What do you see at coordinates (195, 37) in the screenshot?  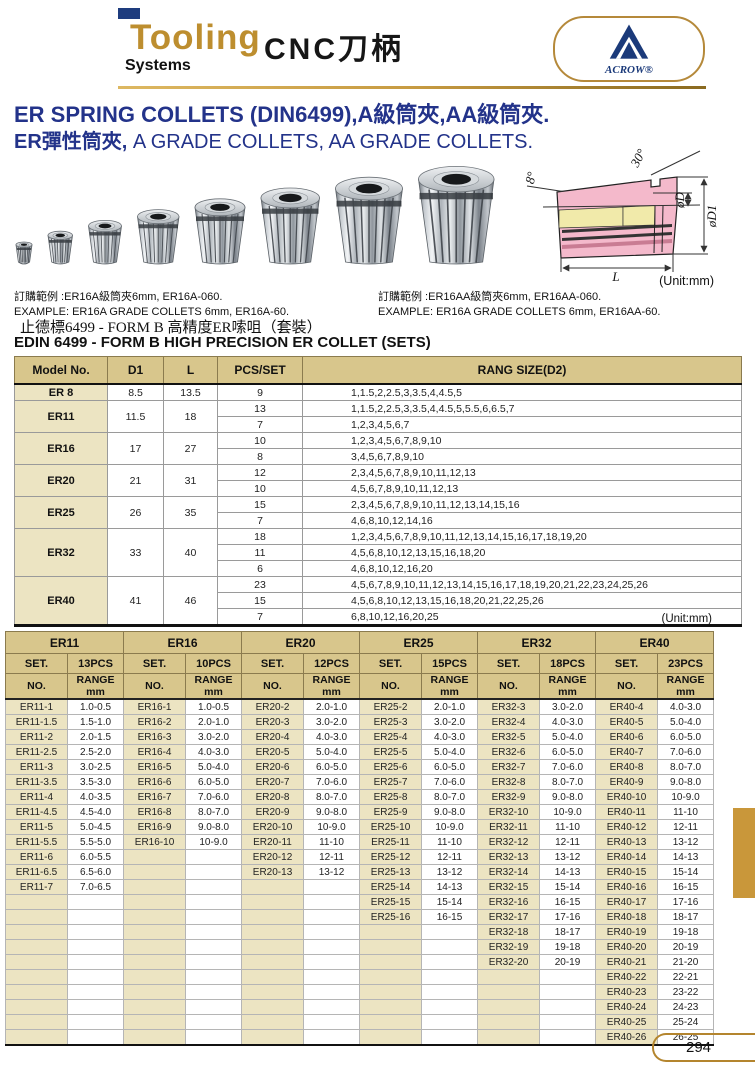 I see `brand-title: Tooling` at bounding box center [195, 37].